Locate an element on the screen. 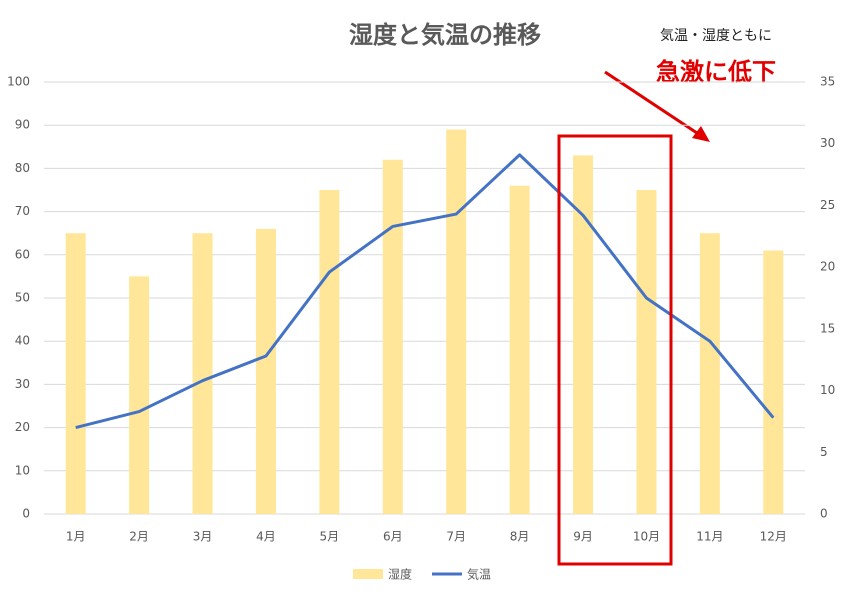 The image size is (845, 592). arrow-head is located at coordinates (701, 134).